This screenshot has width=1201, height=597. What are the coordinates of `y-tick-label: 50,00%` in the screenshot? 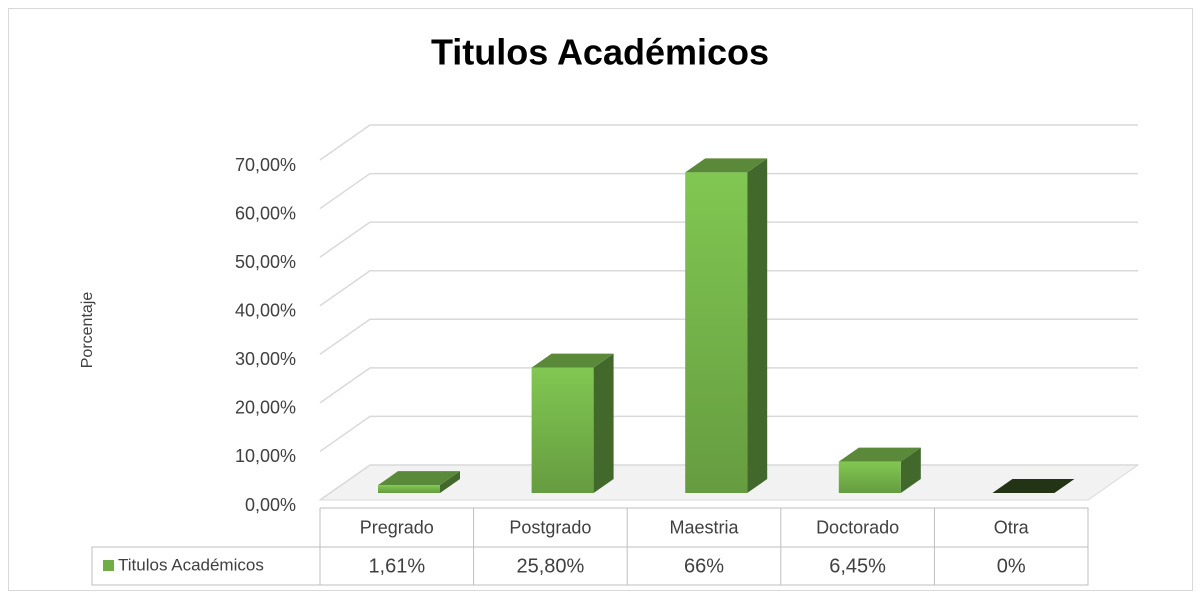 It's located at (265, 262).